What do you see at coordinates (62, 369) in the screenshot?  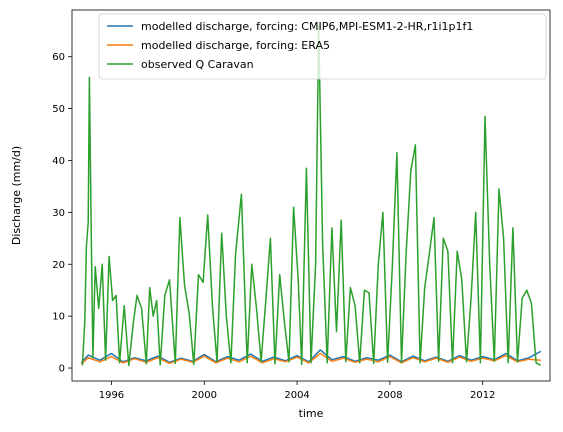 I see `y-tick-label: 0` at bounding box center [62, 369].